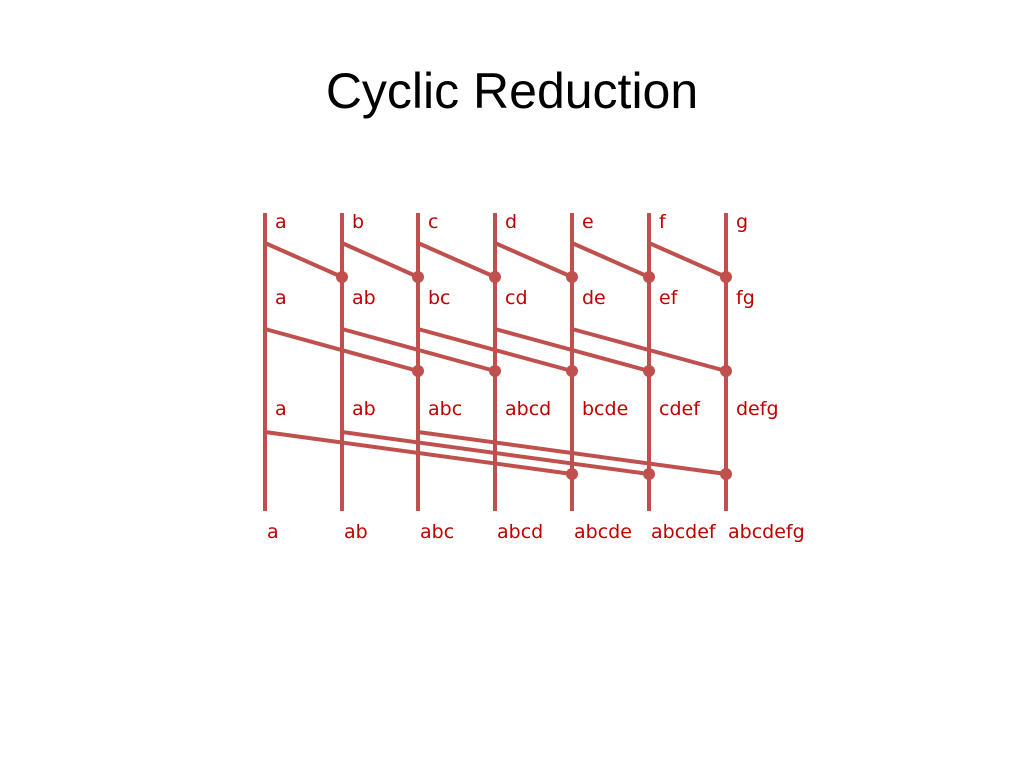 The image size is (1024, 768). I want to click on row-1-label-5: e, so click(588, 222).